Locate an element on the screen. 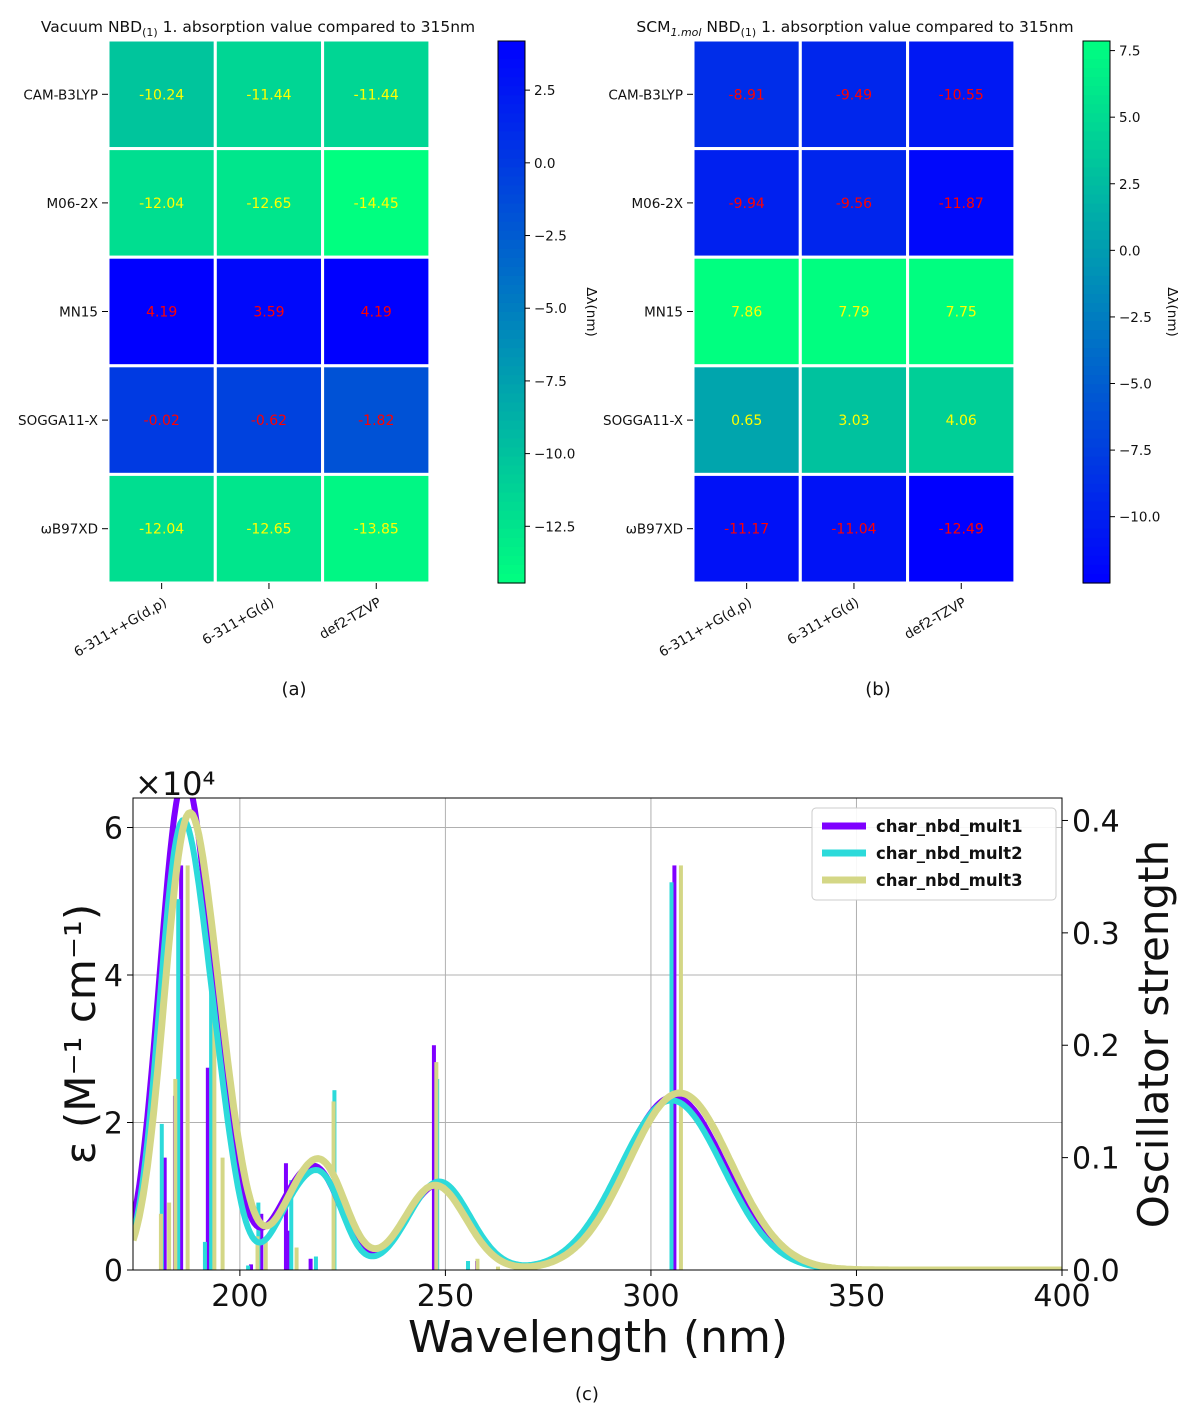 The image size is (1200, 1420). colorbar-label: Δλ(nm) is located at coordinates (591, 311).